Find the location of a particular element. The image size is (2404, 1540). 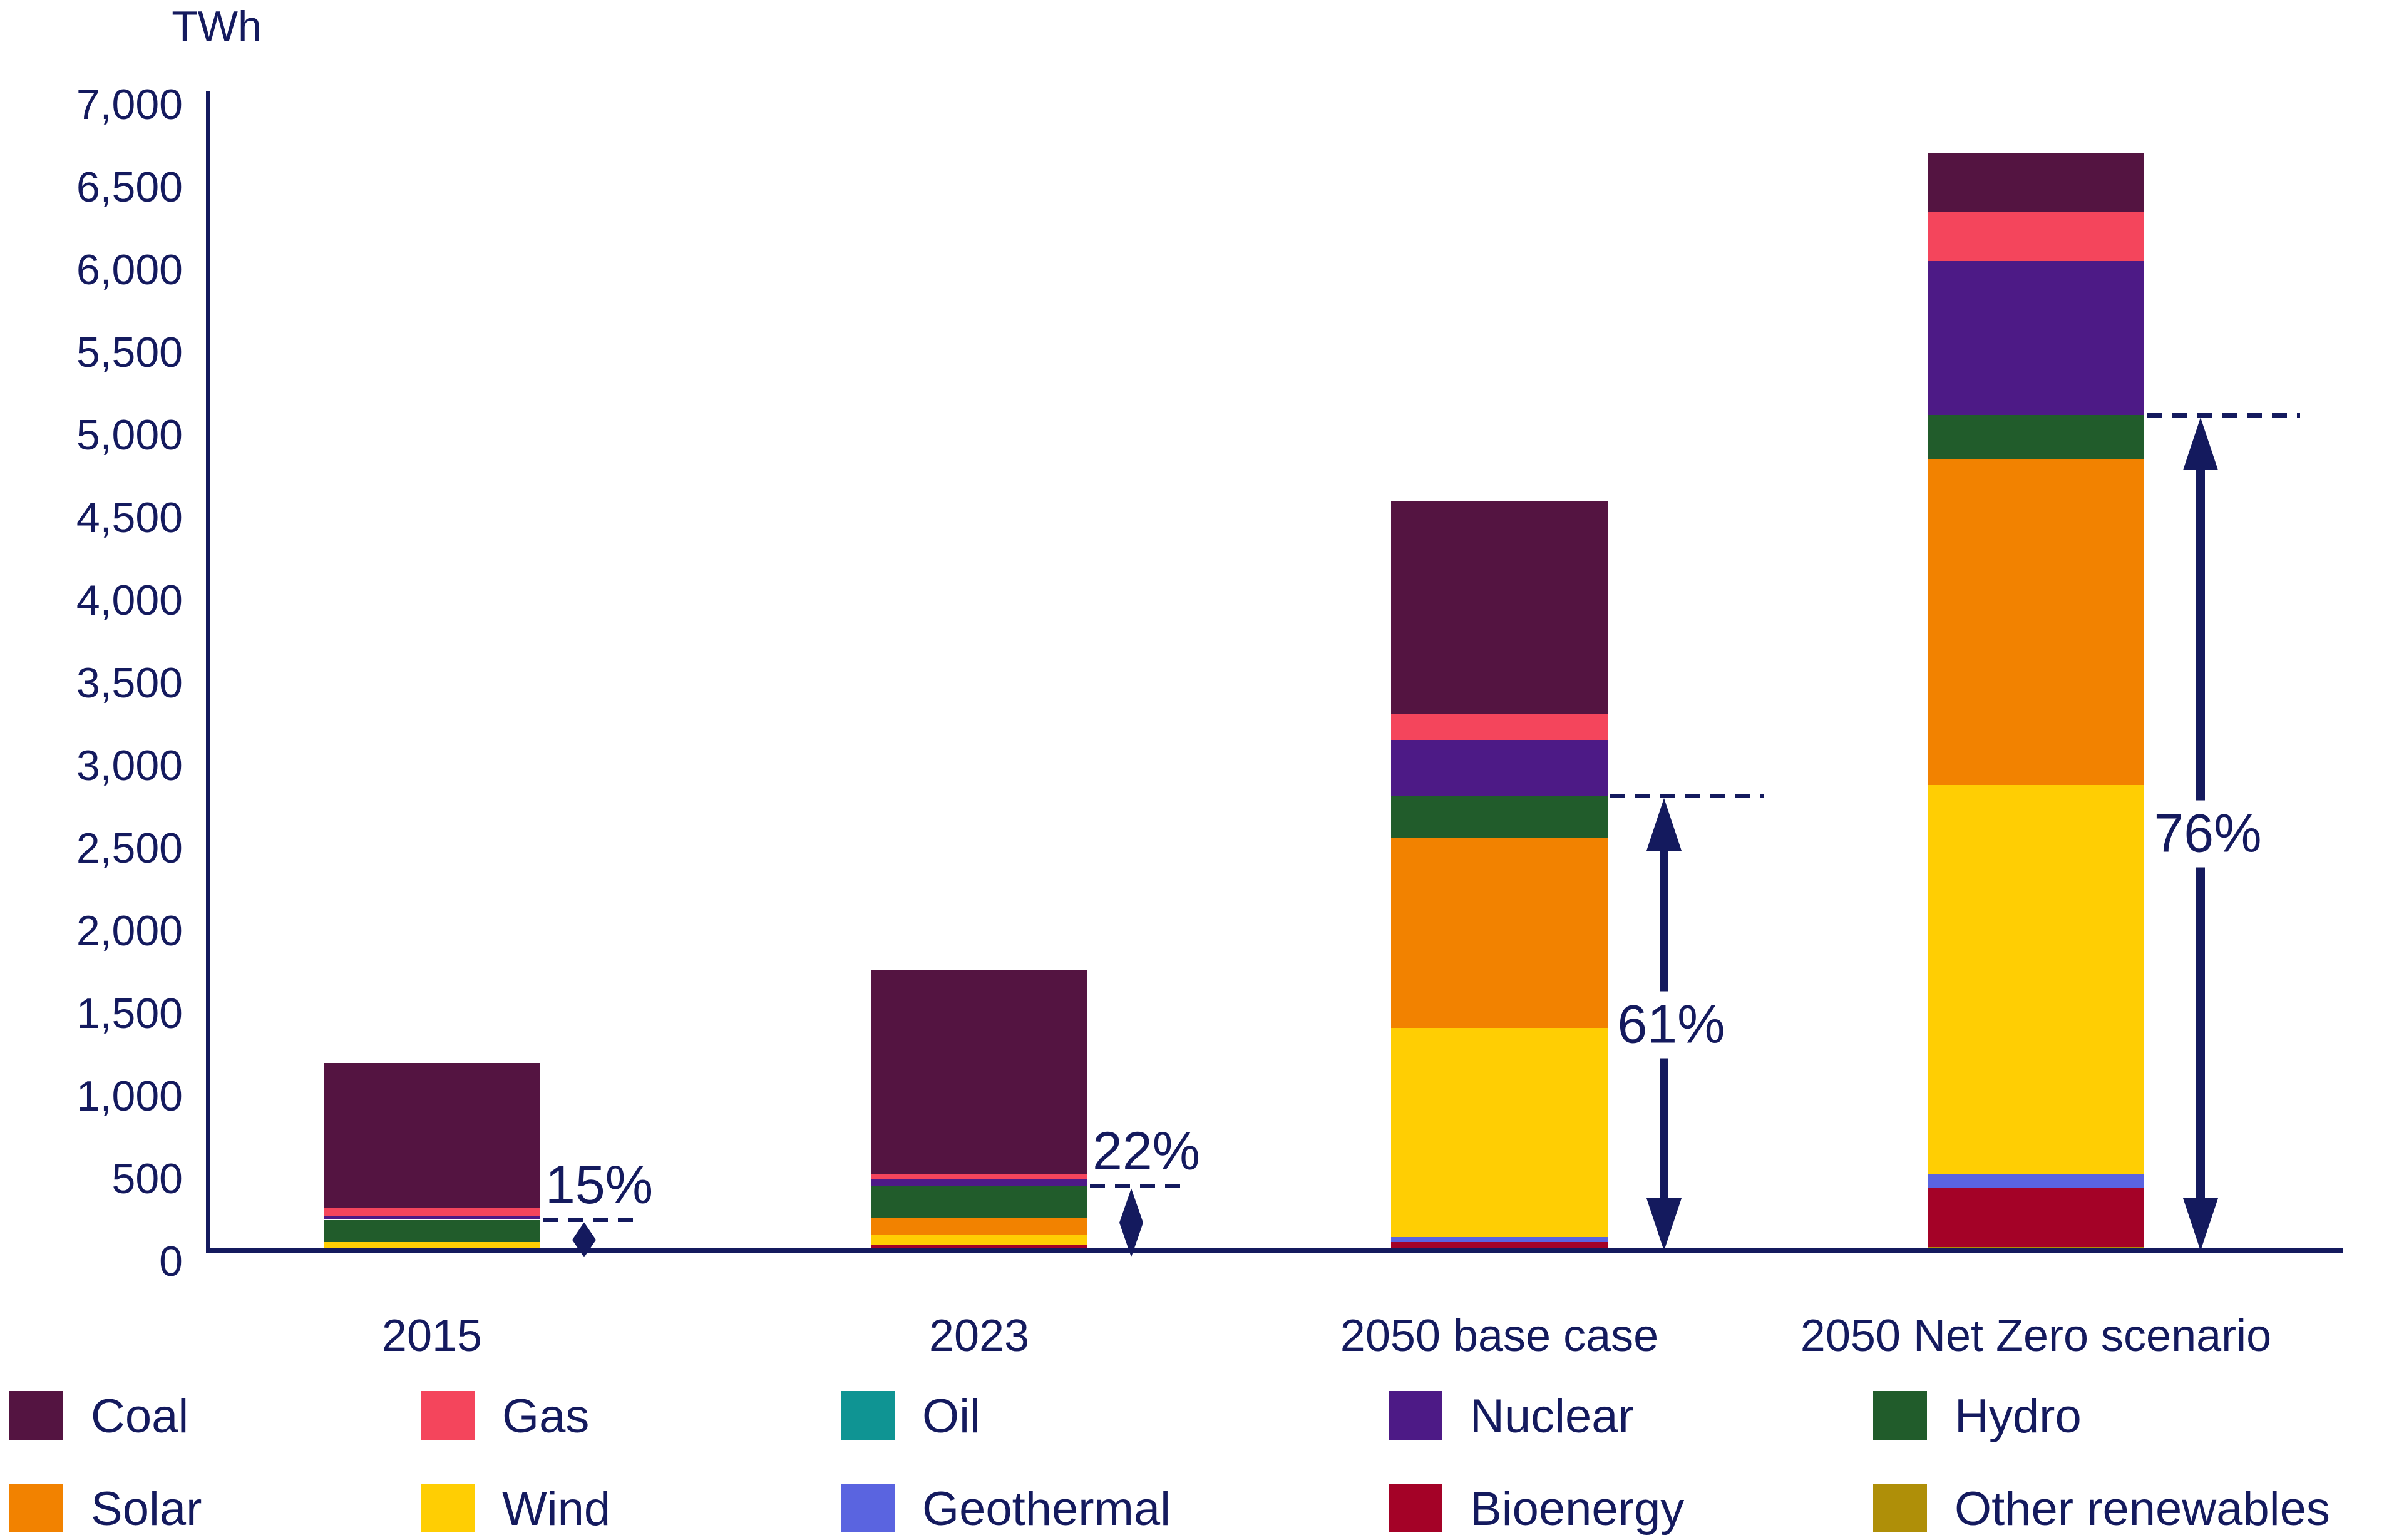

y-tick-label: 2,000 is located at coordinates (129, 931).